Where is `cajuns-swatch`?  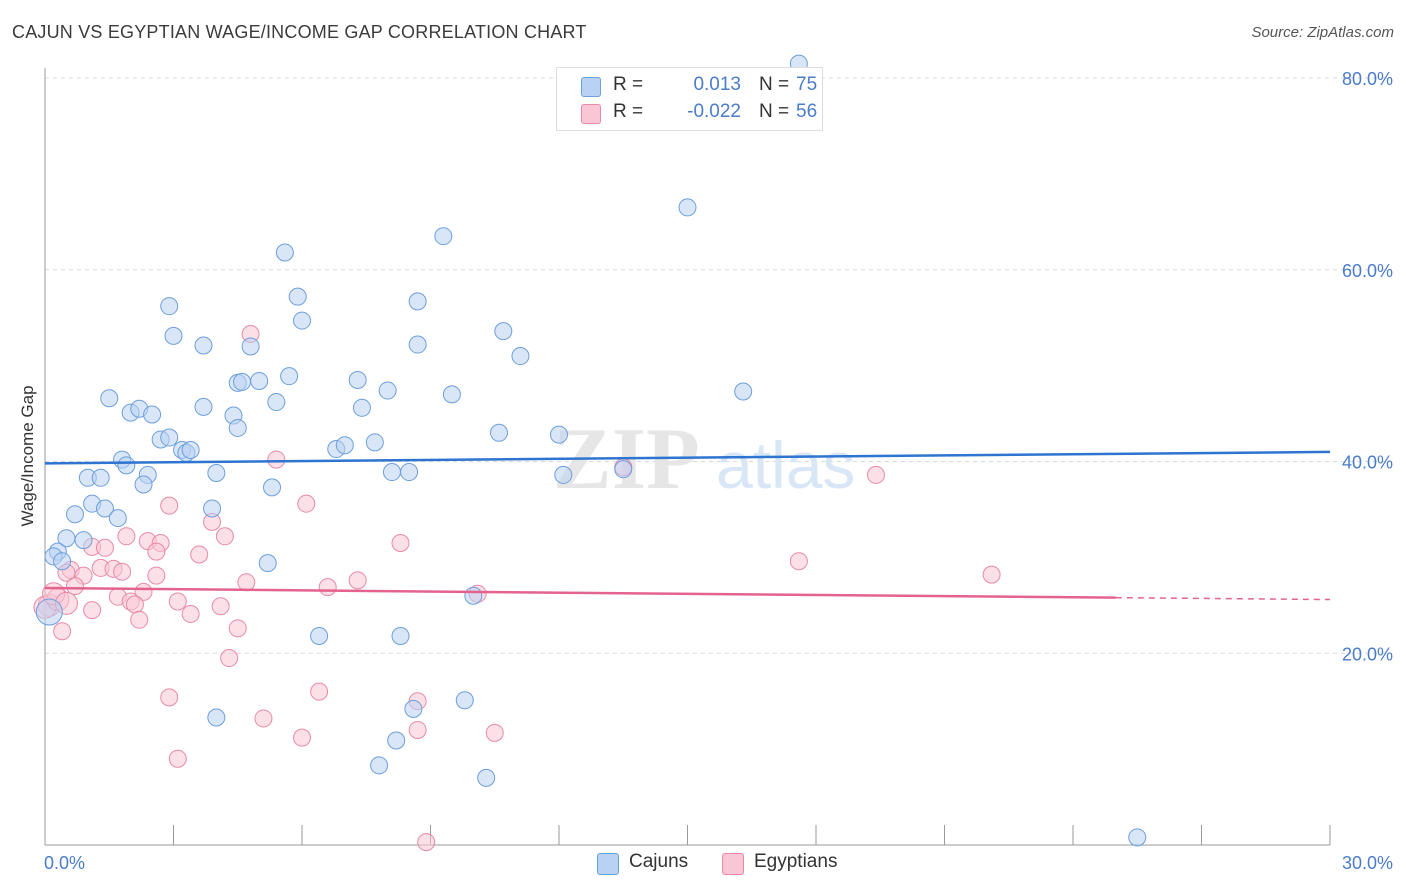 cajuns-swatch is located at coordinates (591, 87).